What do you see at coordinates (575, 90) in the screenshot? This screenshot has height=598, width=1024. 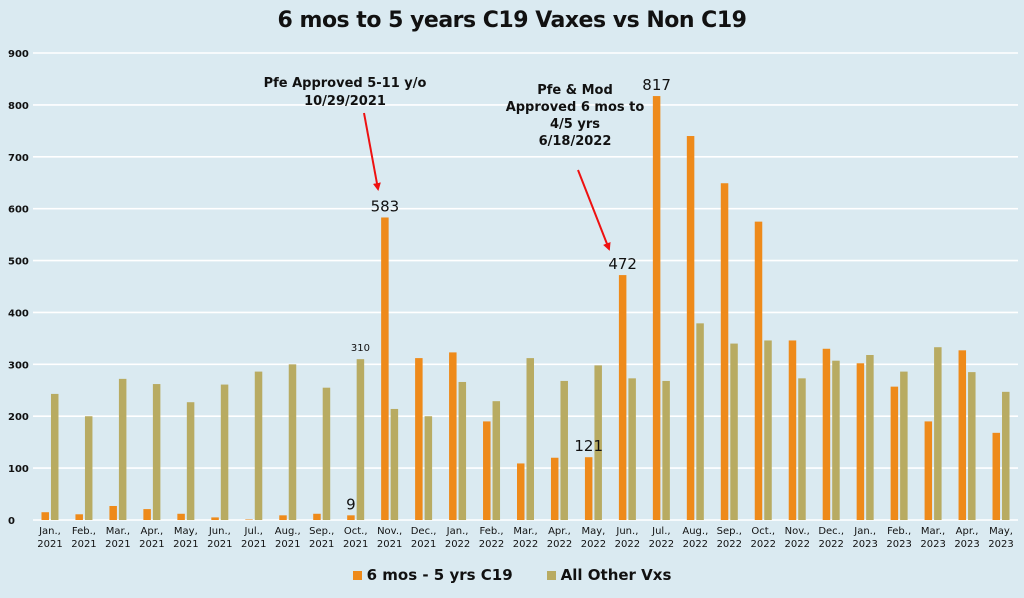 I see `annotation-text: Pfe & Mod` at bounding box center [575, 90].